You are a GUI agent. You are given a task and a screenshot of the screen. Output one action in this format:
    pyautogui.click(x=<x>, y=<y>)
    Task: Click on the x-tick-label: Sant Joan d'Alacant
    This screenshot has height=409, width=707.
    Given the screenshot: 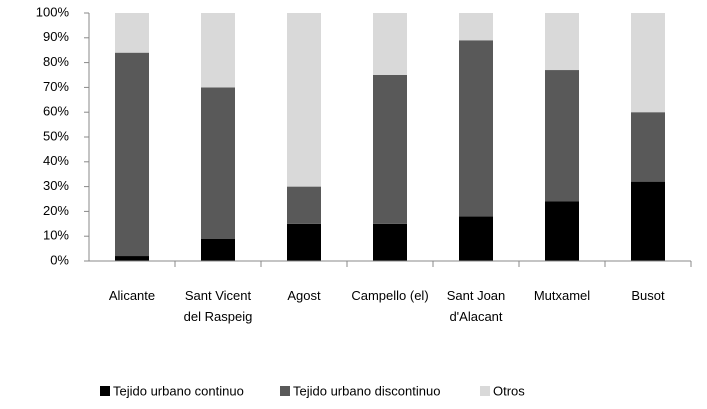 What is the action you would take?
    pyautogui.click(x=476, y=306)
    